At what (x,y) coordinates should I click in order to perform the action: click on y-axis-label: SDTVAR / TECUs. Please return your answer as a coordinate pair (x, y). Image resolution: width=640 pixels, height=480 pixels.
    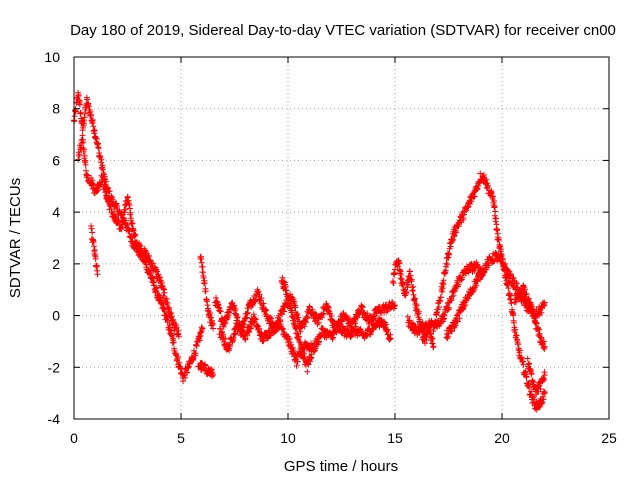
    Looking at the image, I should click on (15, 238).